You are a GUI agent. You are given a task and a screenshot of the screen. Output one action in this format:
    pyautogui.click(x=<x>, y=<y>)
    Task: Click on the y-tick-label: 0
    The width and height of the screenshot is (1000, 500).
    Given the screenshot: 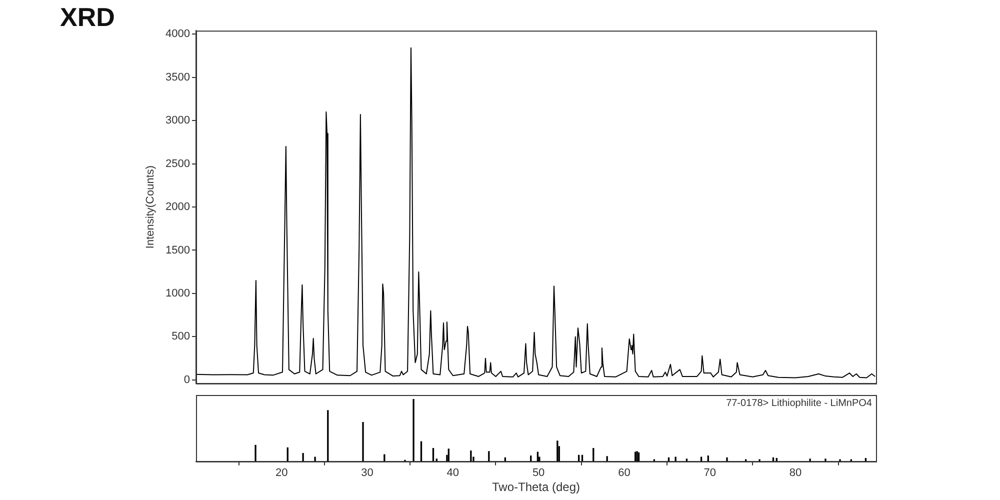 What is the action you would take?
    pyautogui.click(x=187, y=380)
    